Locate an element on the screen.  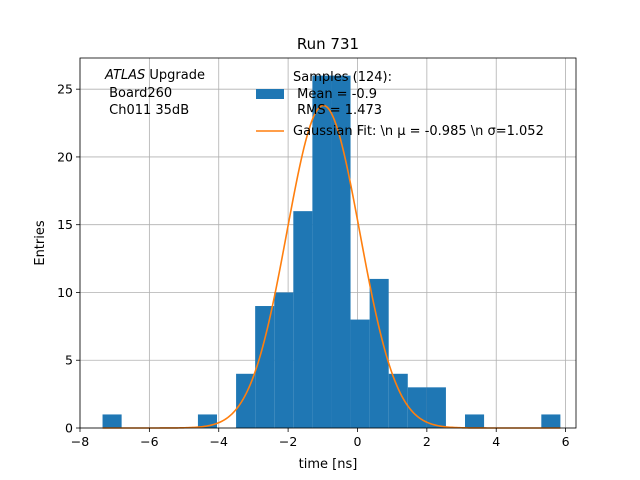
x-tick-label: −8 is located at coordinates (80, 441).